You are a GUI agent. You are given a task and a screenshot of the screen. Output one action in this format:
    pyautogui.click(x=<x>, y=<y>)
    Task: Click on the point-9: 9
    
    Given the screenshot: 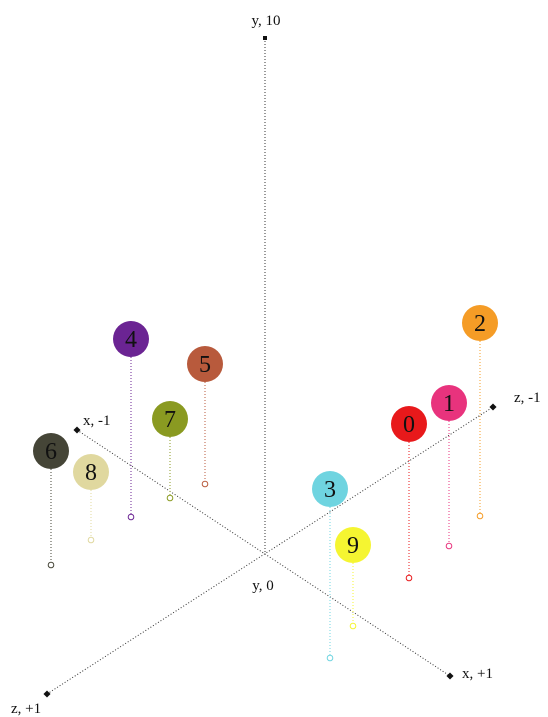 What is the action you would take?
    pyautogui.click(x=353, y=578)
    